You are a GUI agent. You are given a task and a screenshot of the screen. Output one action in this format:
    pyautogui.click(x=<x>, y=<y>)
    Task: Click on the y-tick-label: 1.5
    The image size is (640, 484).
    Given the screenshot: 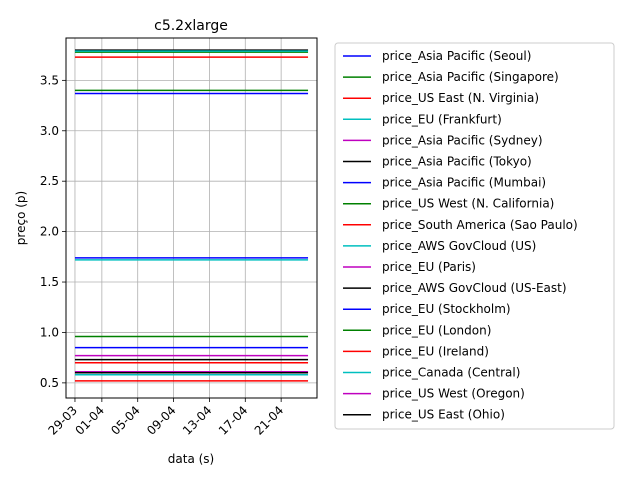 What is the action you would take?
    pyautogui.click(x=49, y=282)
    